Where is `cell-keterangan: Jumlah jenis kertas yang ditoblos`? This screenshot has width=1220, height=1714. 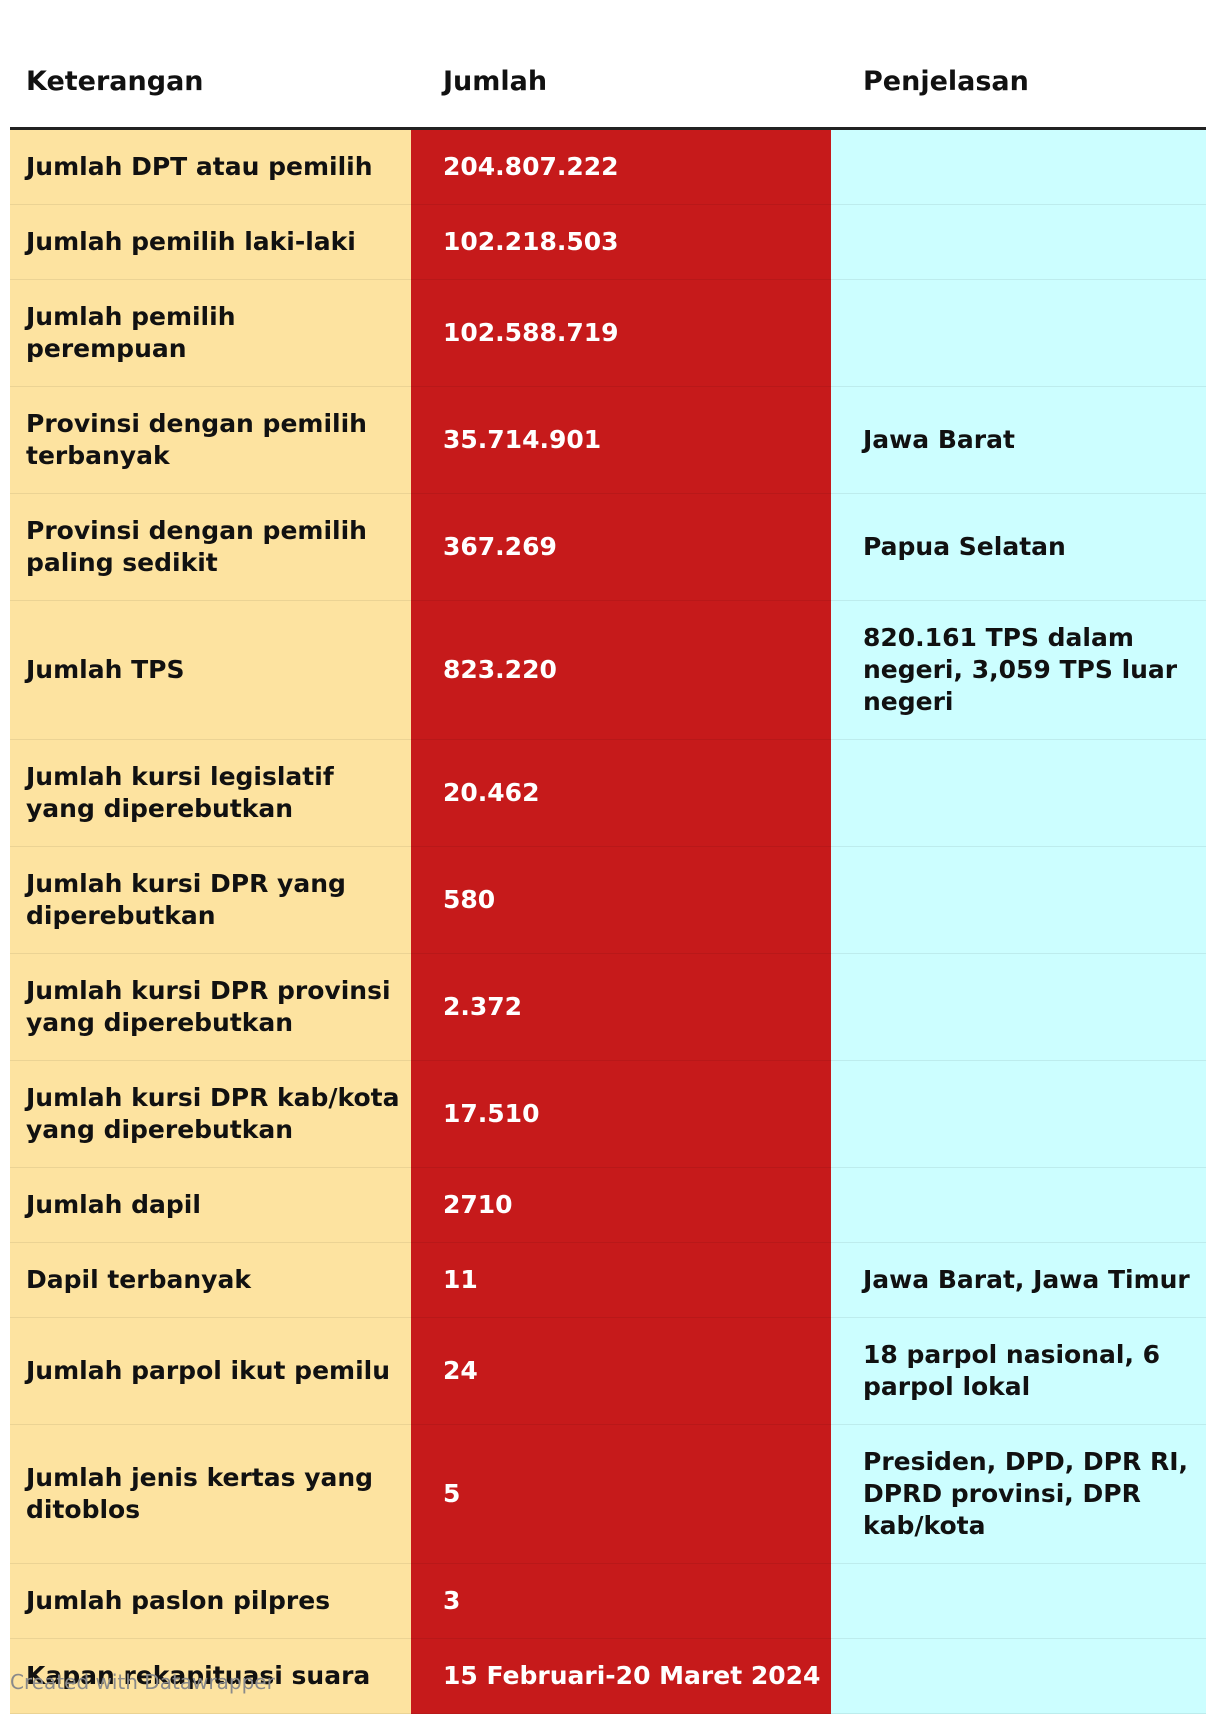
cell-keterangan: Jumlah jenis kertas yang ditoblos is located at coordinates (210, 1494).